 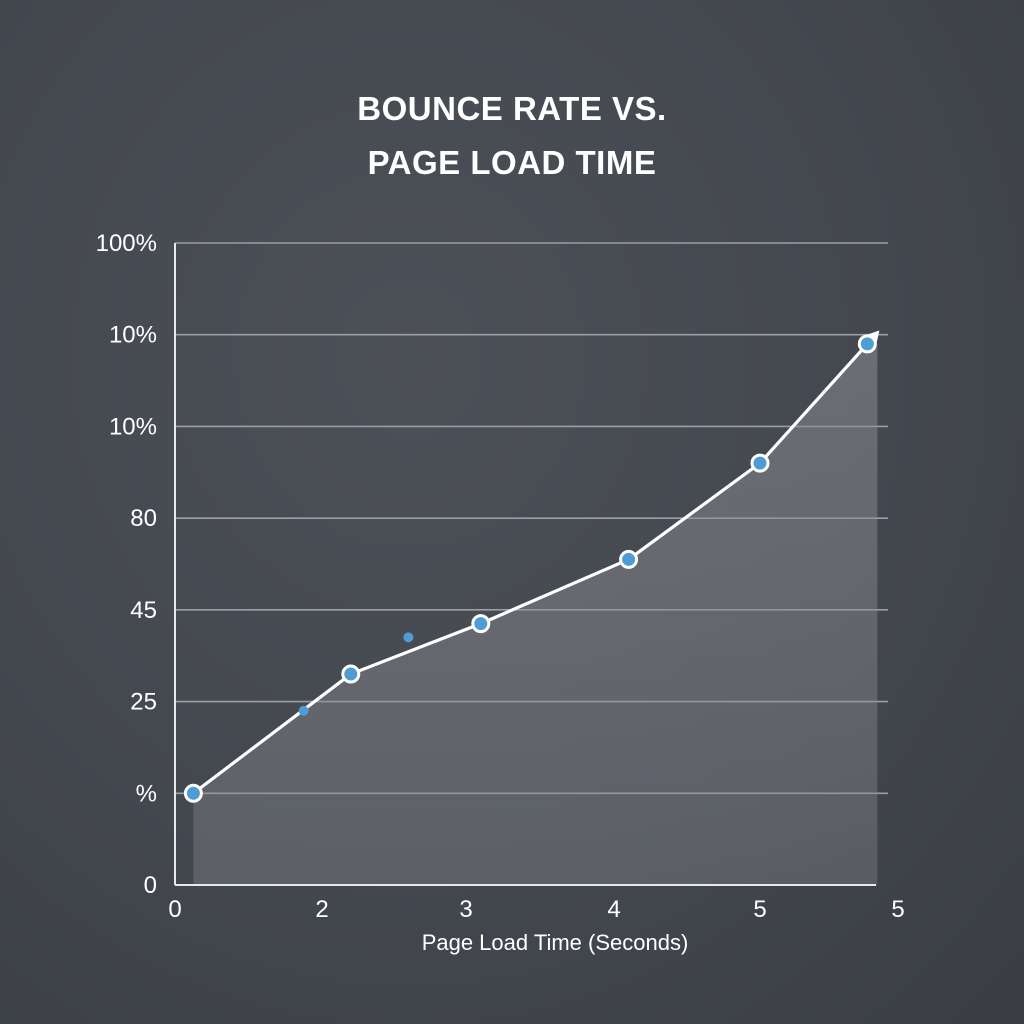 I want to click on x-tick-labels: 0 2 3 4 5 5, so click(x=536, y=909).